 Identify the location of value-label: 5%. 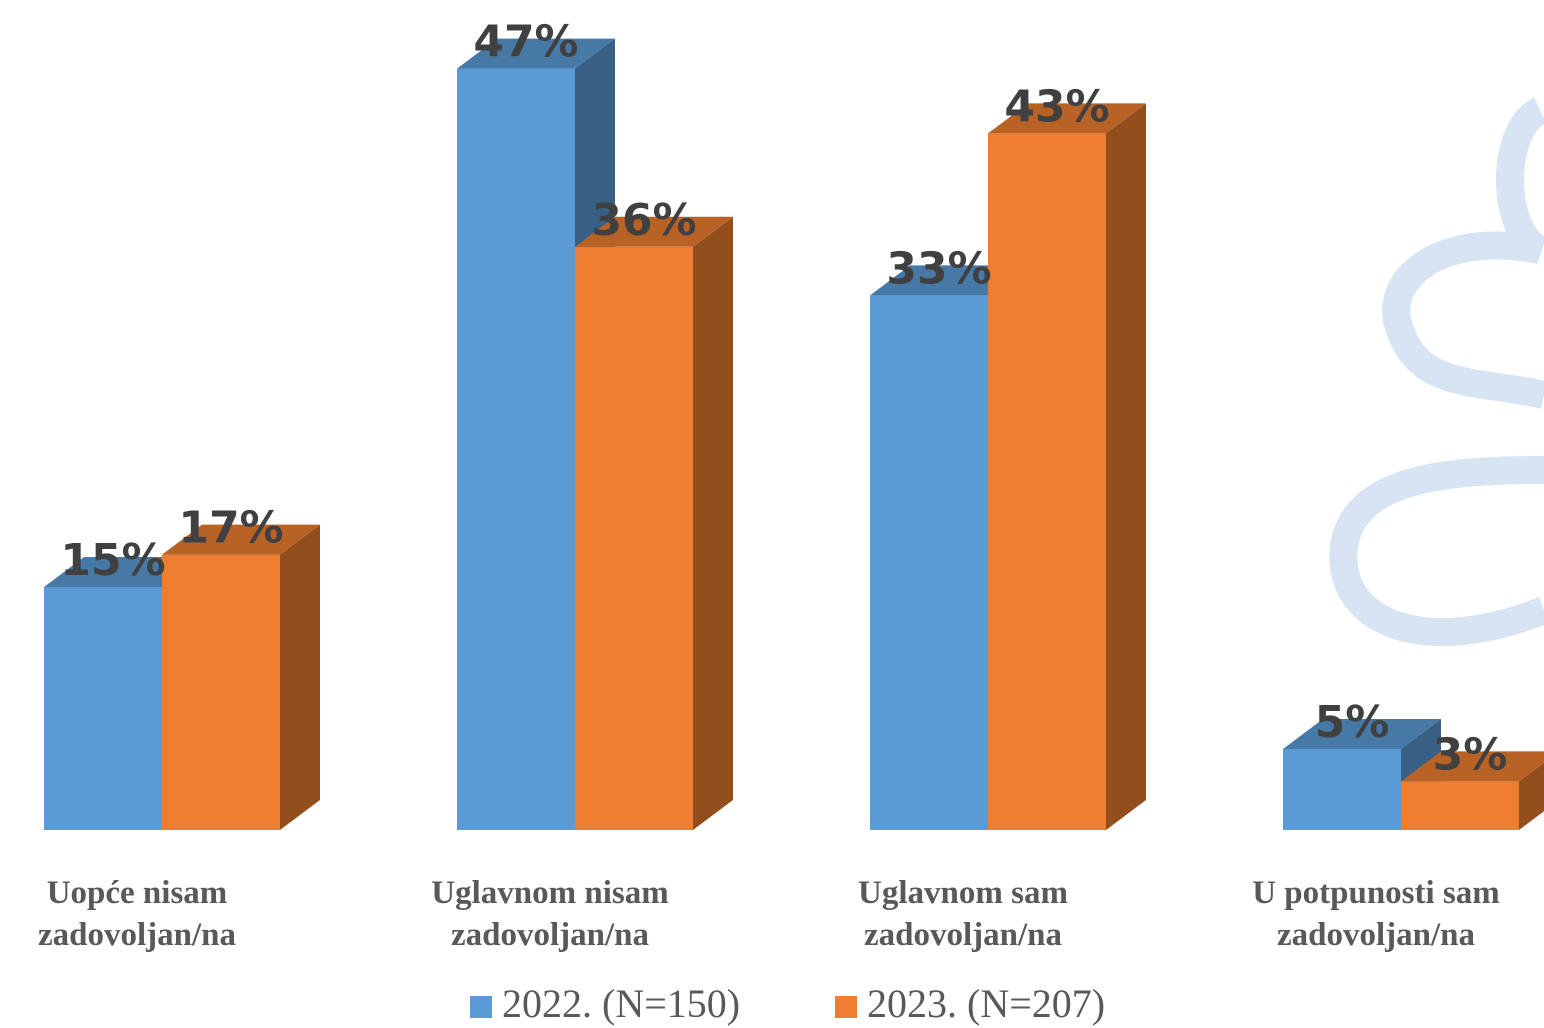
(1352, 722).